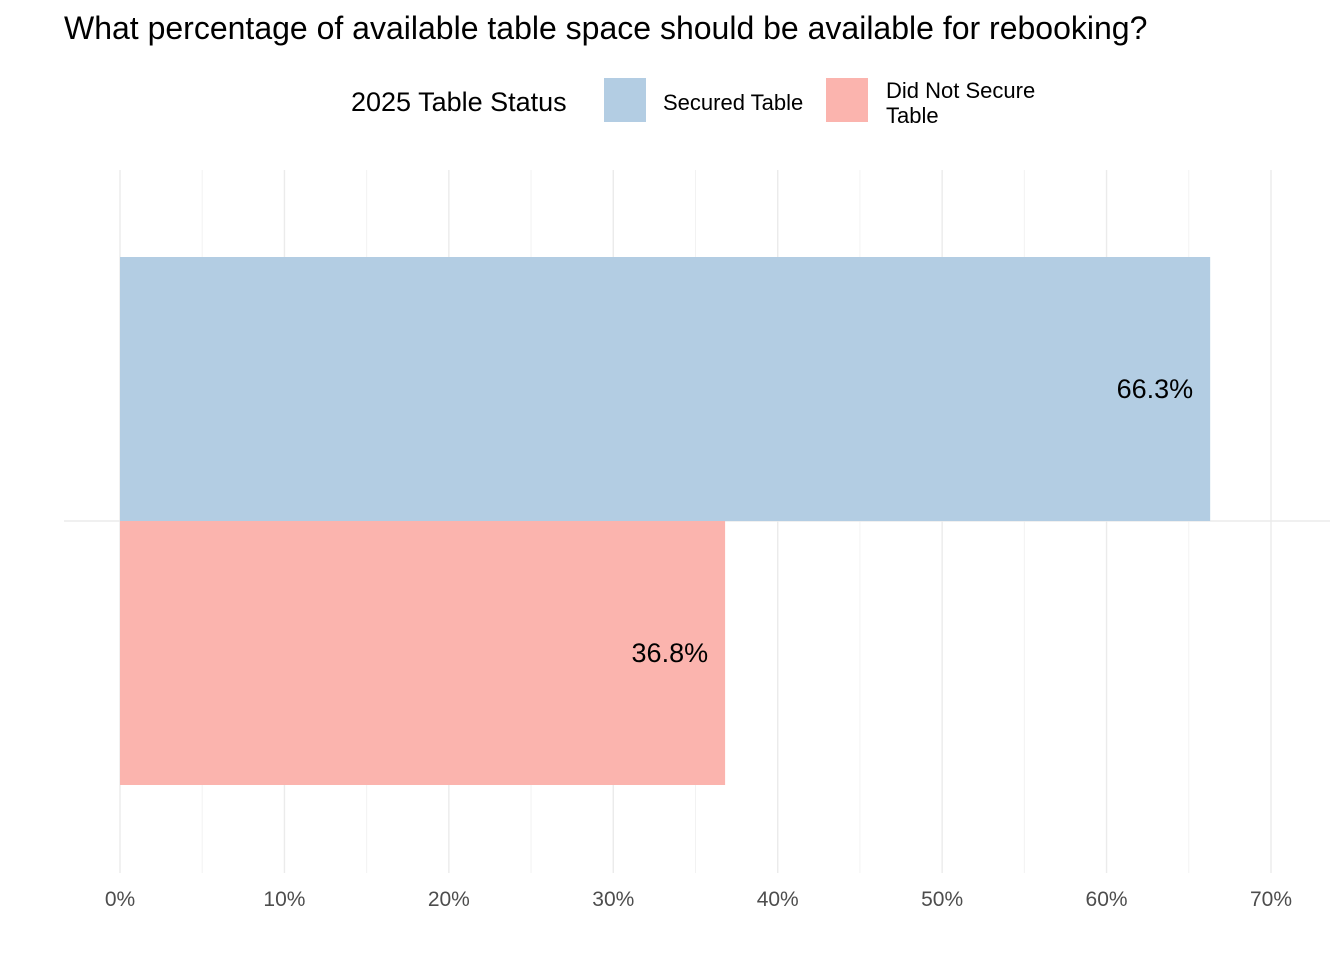 This screenshot has height=960, width=1344. What do you see at coordinates (670, 653) in the screenshot?
I see `data-label: 36.8%` at bounding box center [670, 653].